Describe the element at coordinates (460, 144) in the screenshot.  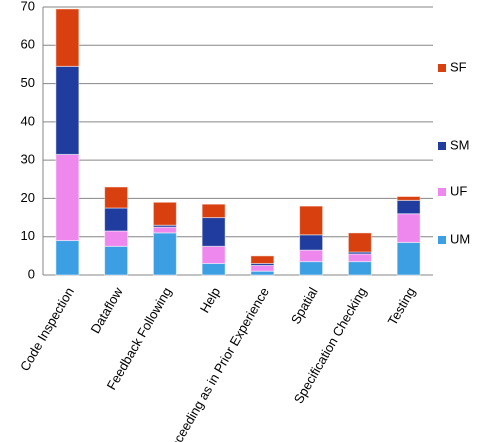
I see `legend-label: SM` at that location.